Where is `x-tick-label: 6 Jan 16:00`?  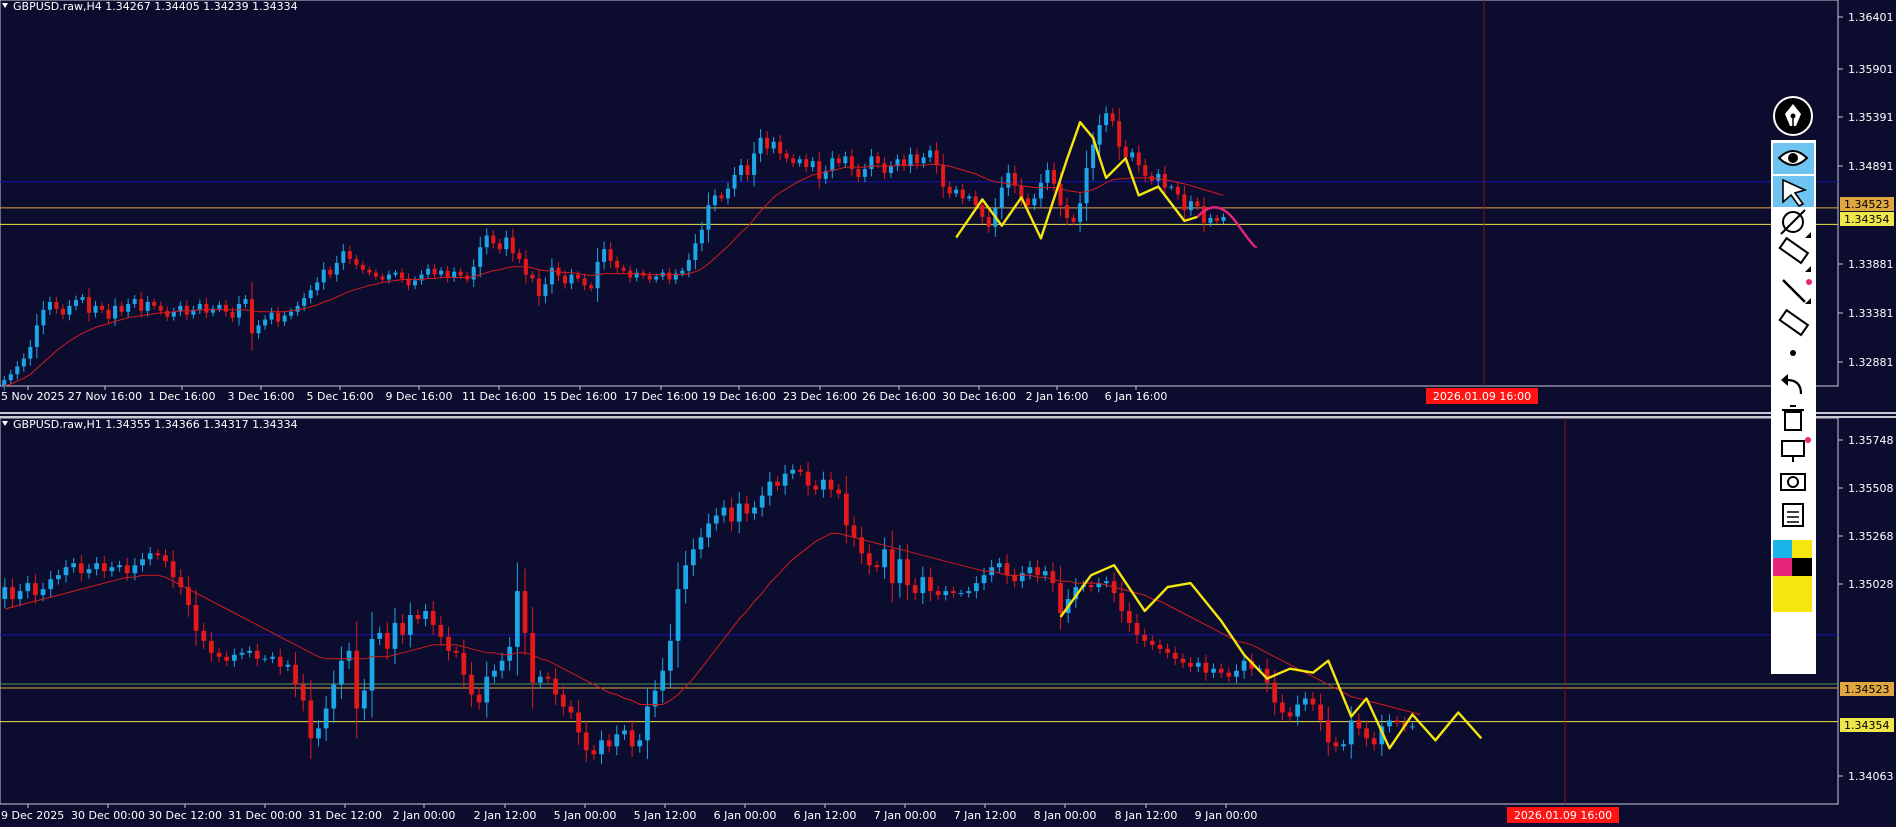 x-tick-label: 6 Jan 16:00 is located at coordinates (1136, 396).